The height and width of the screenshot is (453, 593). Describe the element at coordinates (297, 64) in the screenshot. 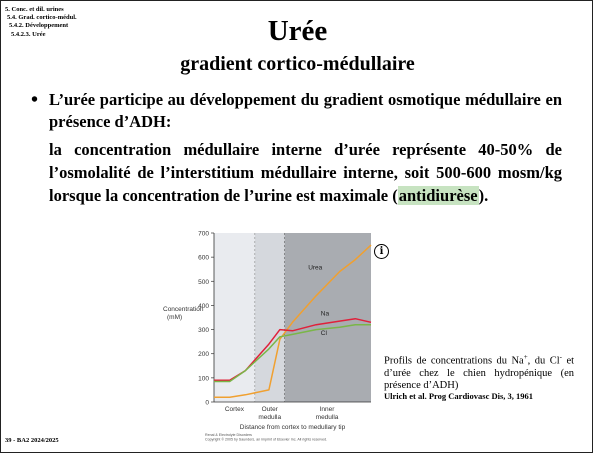

I see `slide-subtitle: gradient cortico-médullaire` at that location.